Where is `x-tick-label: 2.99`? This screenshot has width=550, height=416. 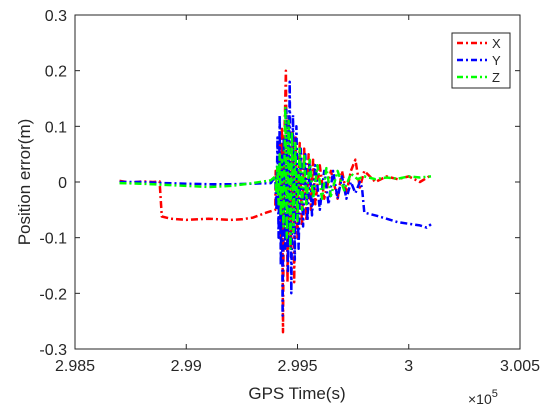 x-tick-label: 2.99 is located at coordinates (186, 366).